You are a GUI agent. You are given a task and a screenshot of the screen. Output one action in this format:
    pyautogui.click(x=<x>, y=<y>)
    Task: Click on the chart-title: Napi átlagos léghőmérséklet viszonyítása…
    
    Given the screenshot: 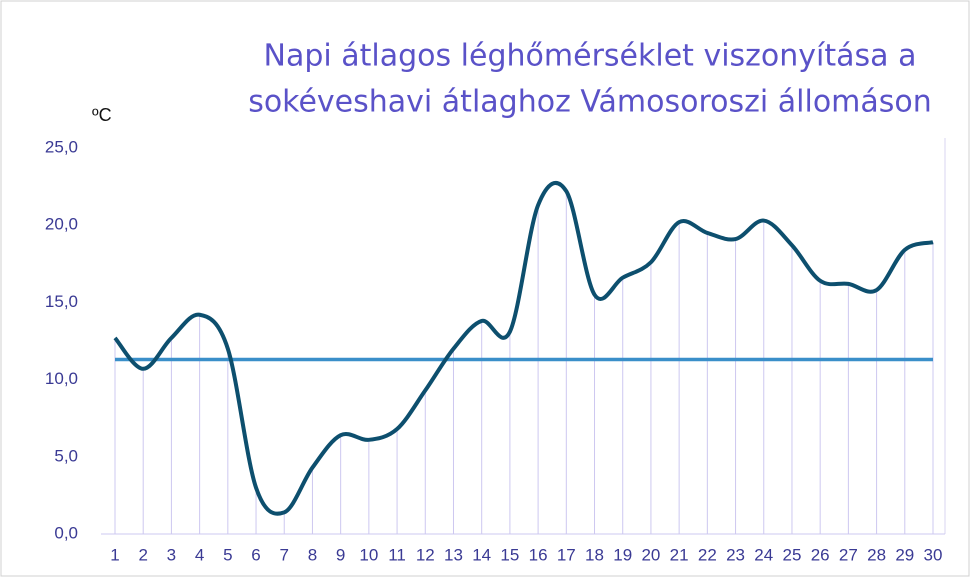 What is the action you would take?
    pyautogui.click(x=590, y=56)
    